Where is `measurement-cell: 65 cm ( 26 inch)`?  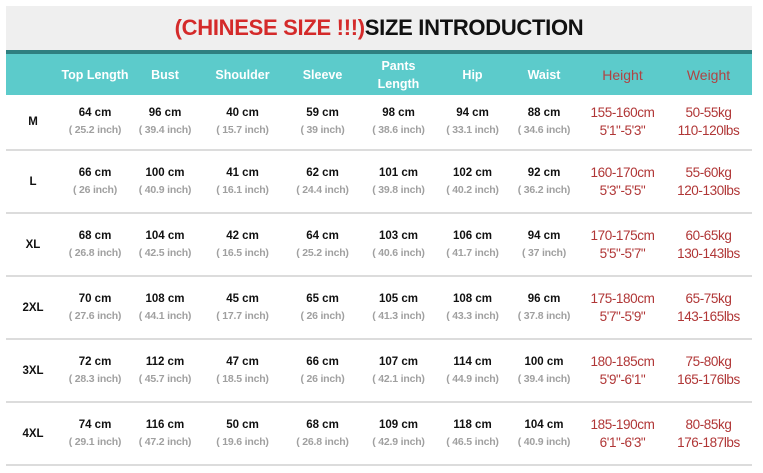
measurement-cell: 65 cm ( 26 inch) is located at coordinates (322, 307).